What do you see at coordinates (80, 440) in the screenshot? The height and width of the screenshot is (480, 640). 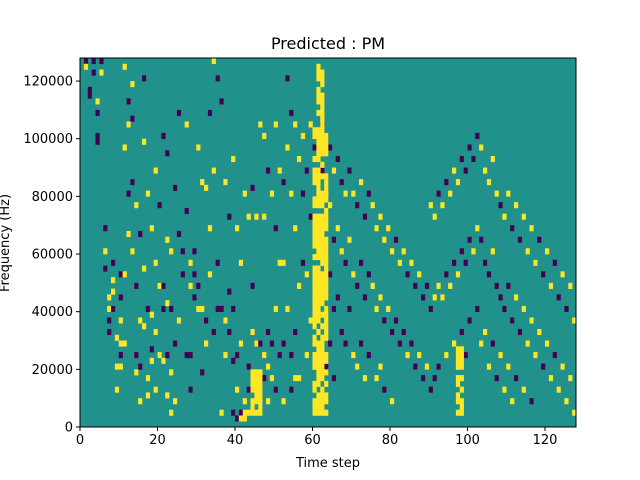 I see `x-tick-label: 0` at bounding box center [80, 440].